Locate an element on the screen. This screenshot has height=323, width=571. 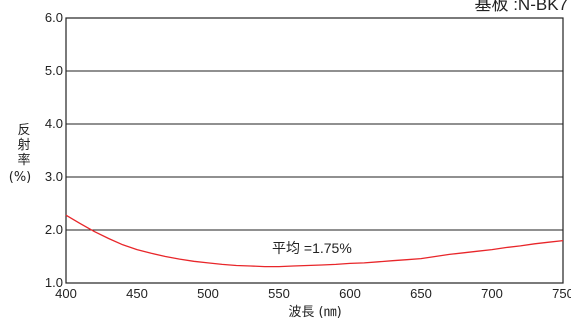
y-tick-label: 2.0 is located at coordinates (54, 229).